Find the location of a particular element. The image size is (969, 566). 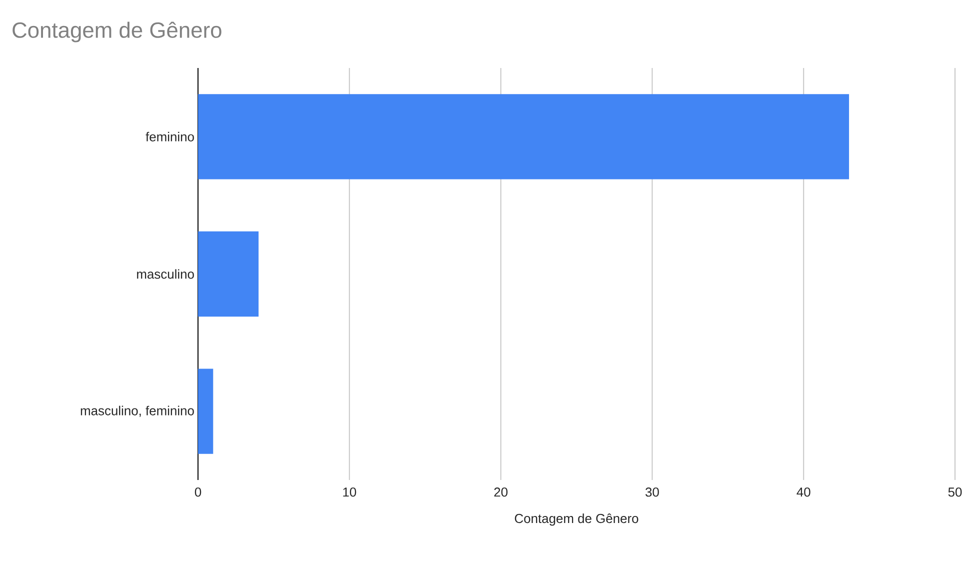

x-tick-label: 20 is located at coordinates (501, 492).